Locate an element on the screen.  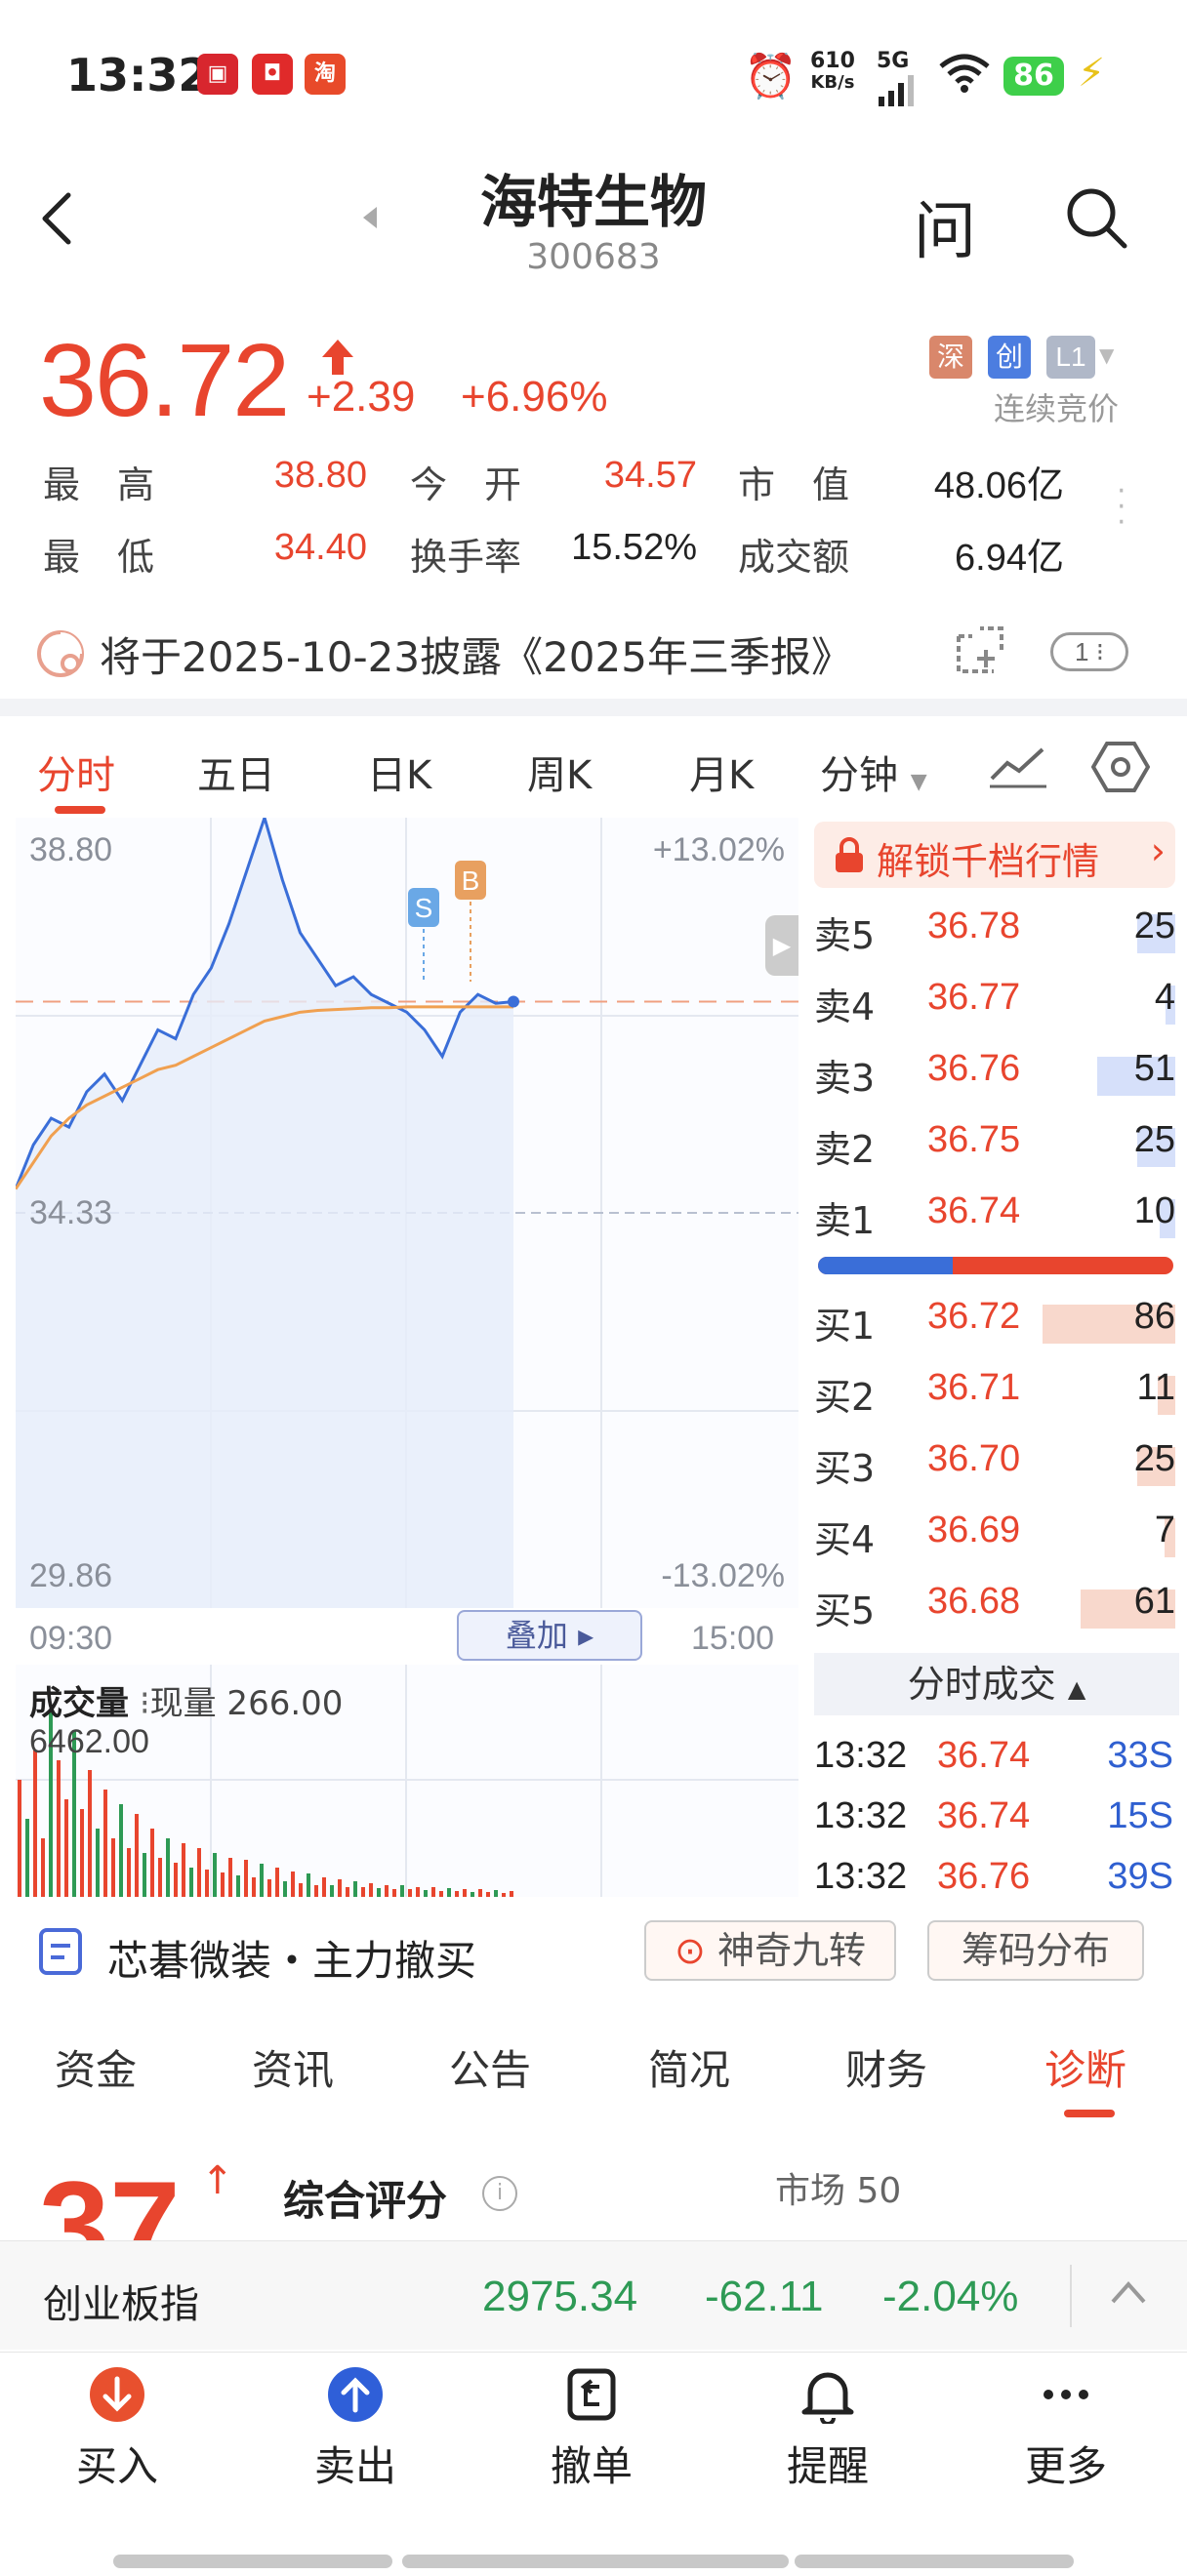
bid-row: 买2 36.71 11 is located at coordinates (994, 1401).